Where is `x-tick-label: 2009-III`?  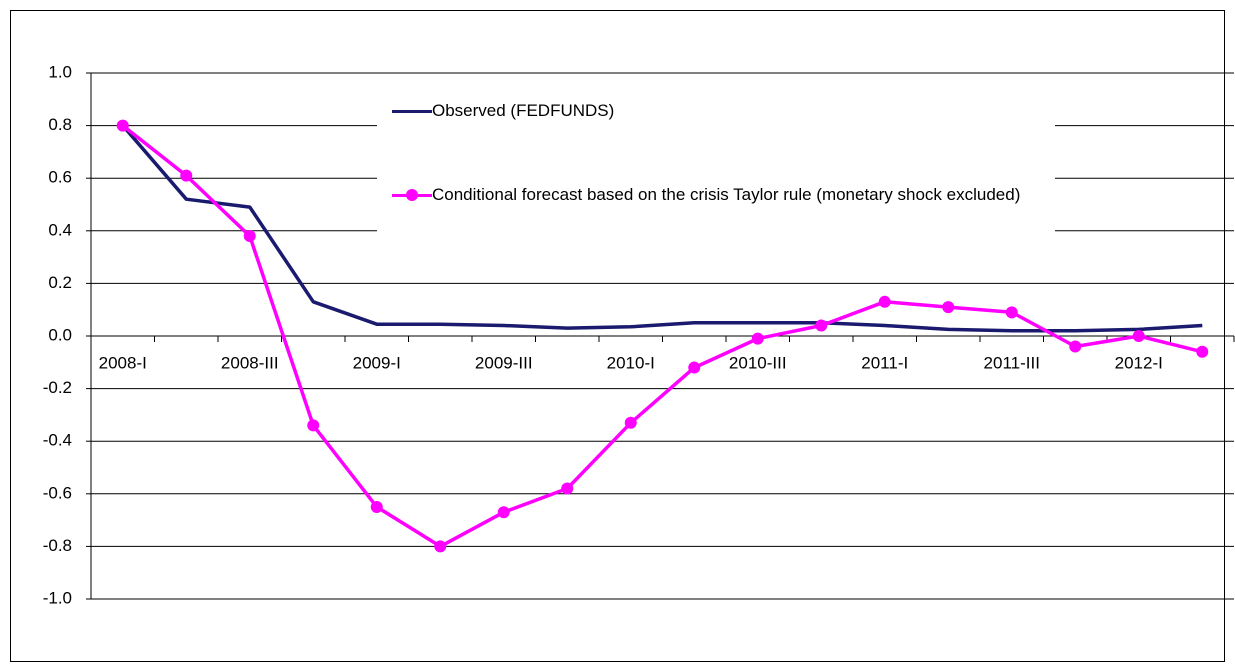
x-tick-label: 2009-III is located at coordinates (504, 362).